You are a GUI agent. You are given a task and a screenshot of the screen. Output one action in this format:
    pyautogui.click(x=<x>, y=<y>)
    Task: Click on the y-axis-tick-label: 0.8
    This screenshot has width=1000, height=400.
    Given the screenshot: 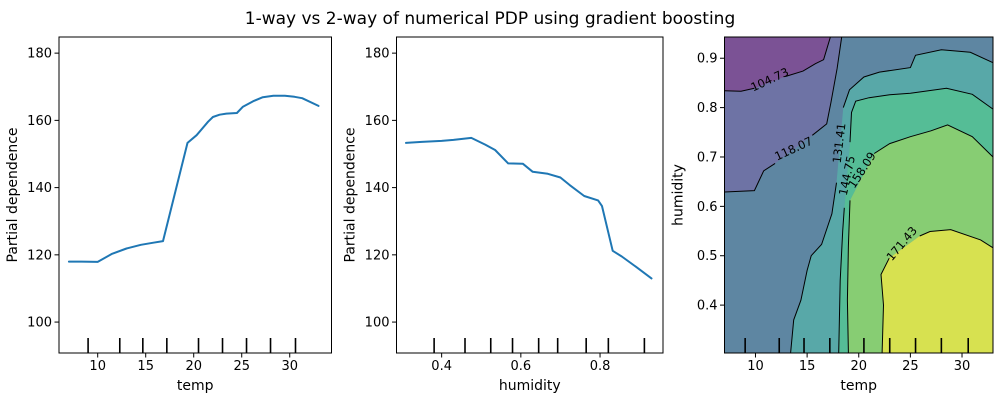 What is the action you would take?
    pyautogui.click(x=707, y=108)
    